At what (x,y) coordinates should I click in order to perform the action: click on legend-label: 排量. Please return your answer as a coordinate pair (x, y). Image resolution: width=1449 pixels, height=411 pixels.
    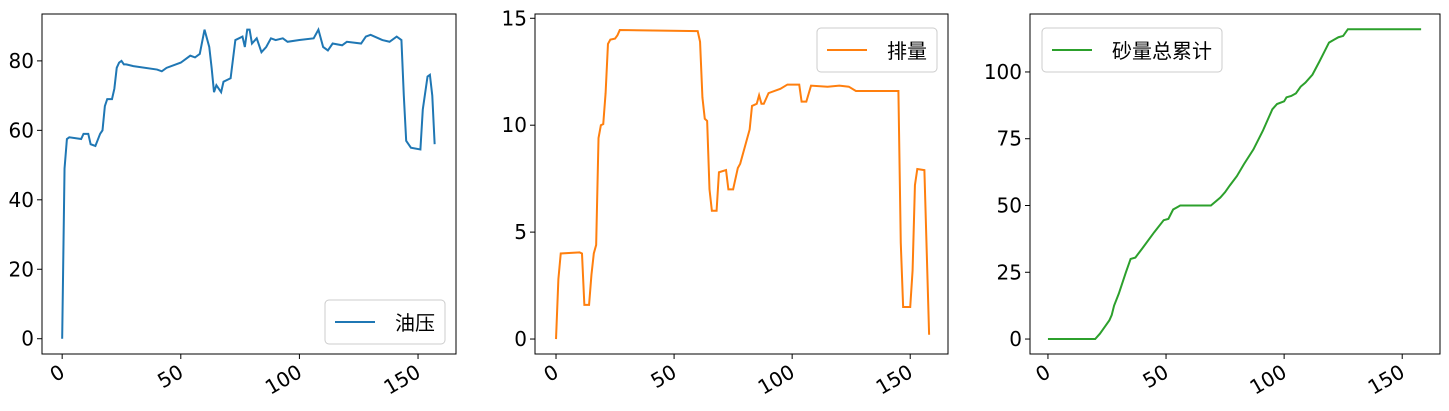
    Looking at the image, I should click on (907, 51).